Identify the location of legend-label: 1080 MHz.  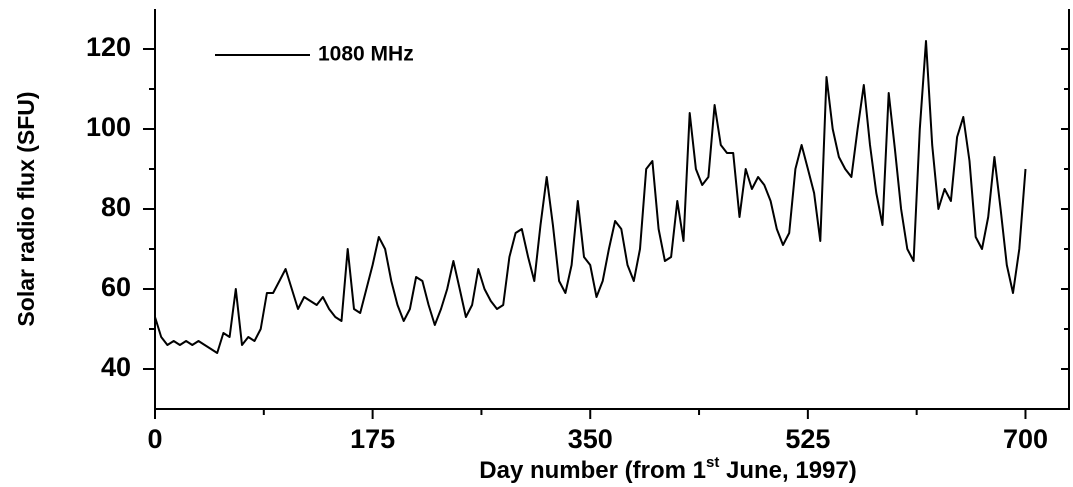
(366, 54).